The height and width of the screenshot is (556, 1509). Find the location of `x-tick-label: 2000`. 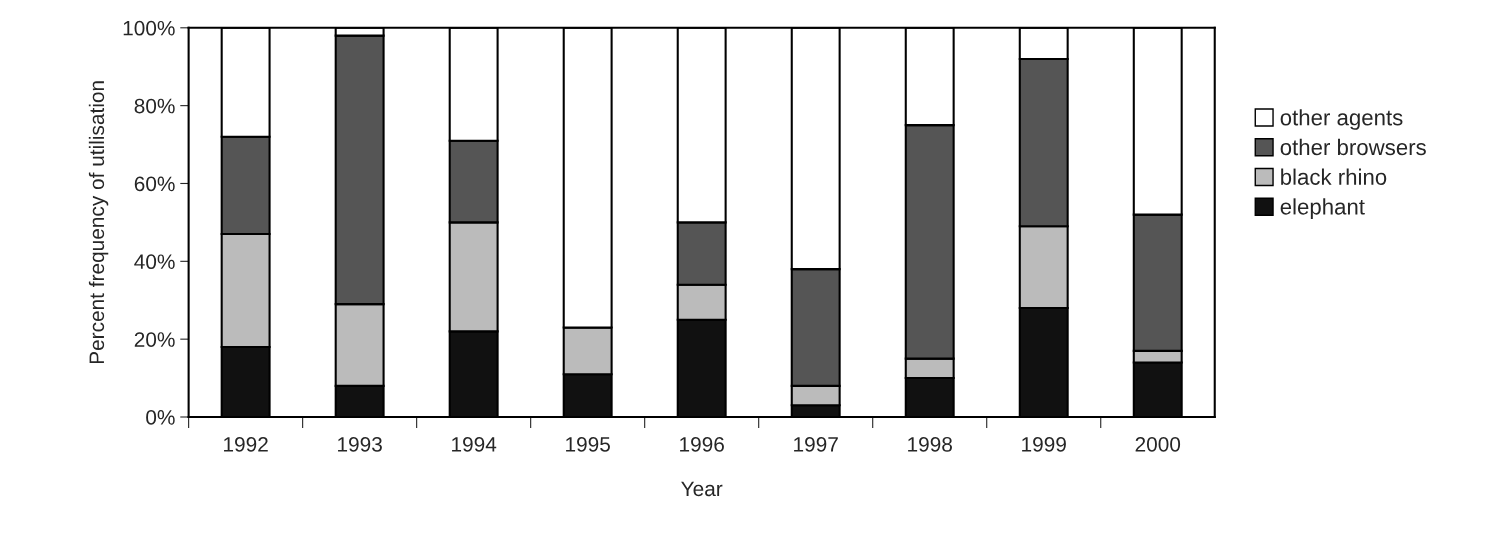

x-tick-label: 2000 is located at coordinates (1158, 444).